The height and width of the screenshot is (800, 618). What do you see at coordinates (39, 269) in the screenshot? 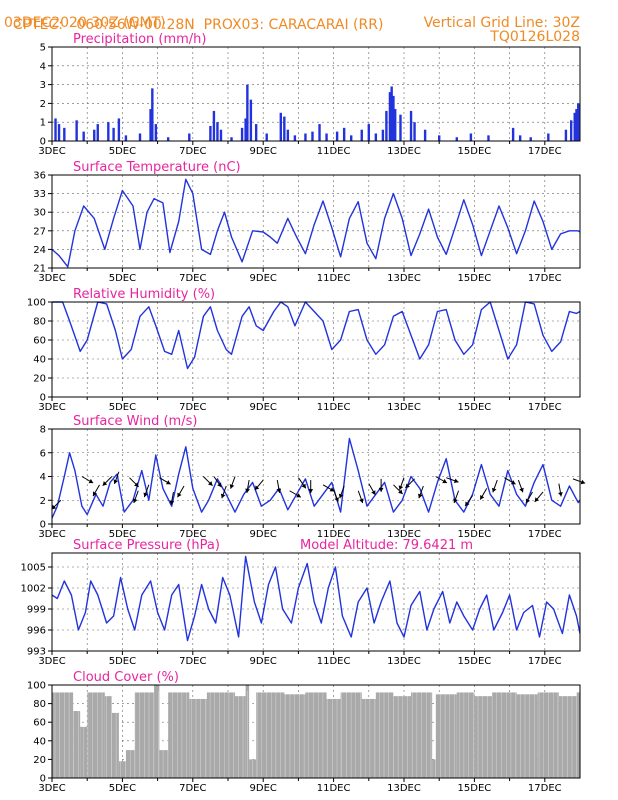
I see `temp-ytick-label: 21` at bounding box center [39, 269].